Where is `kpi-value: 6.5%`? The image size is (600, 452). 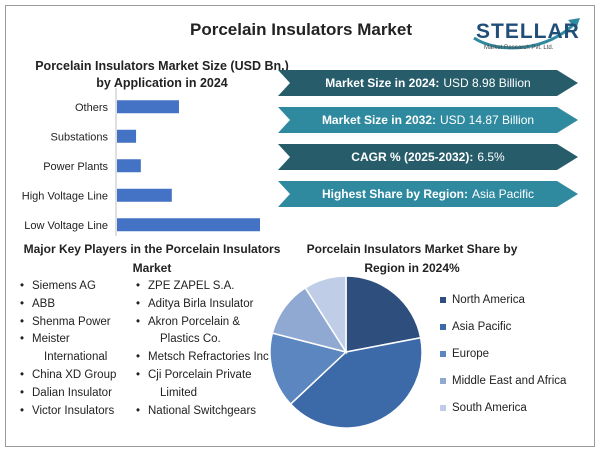 kpi-value: 6.5% is located at coordinates (491, 157).